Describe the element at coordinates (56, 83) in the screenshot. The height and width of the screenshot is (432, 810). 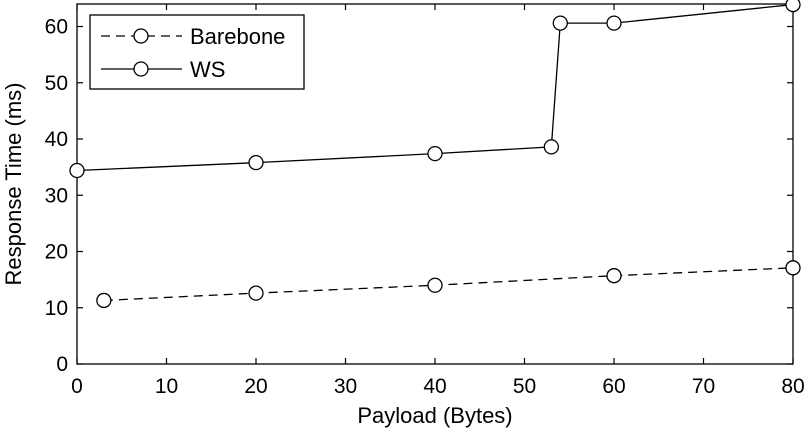
I see `y-tick-label: 50` at that location.